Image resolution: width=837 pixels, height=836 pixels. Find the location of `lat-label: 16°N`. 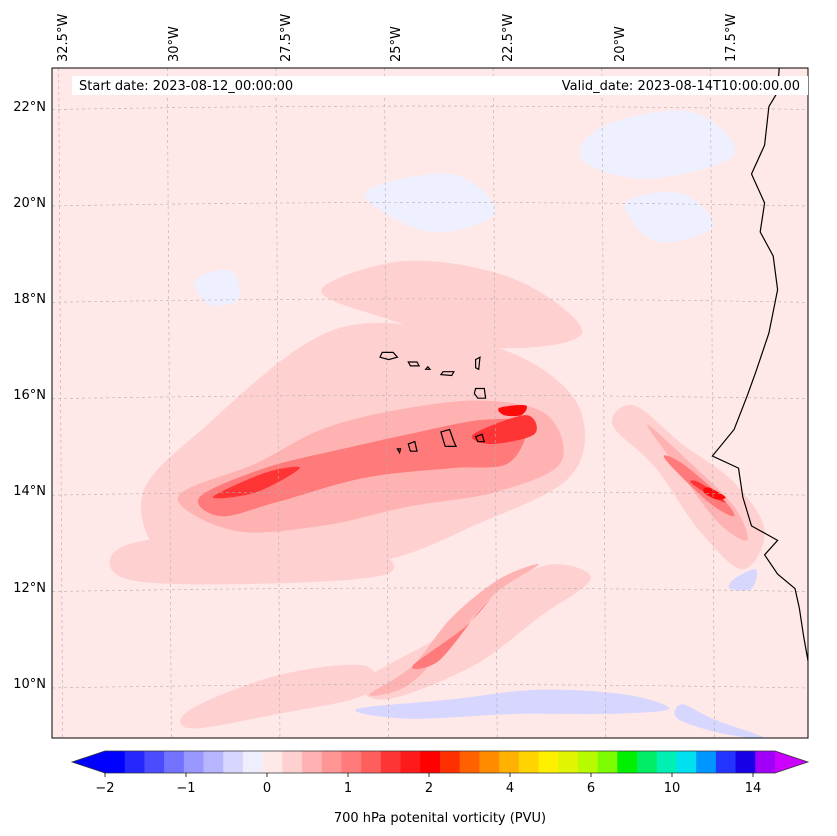

lat-label: 16°N is located at coordinates (29, 395).